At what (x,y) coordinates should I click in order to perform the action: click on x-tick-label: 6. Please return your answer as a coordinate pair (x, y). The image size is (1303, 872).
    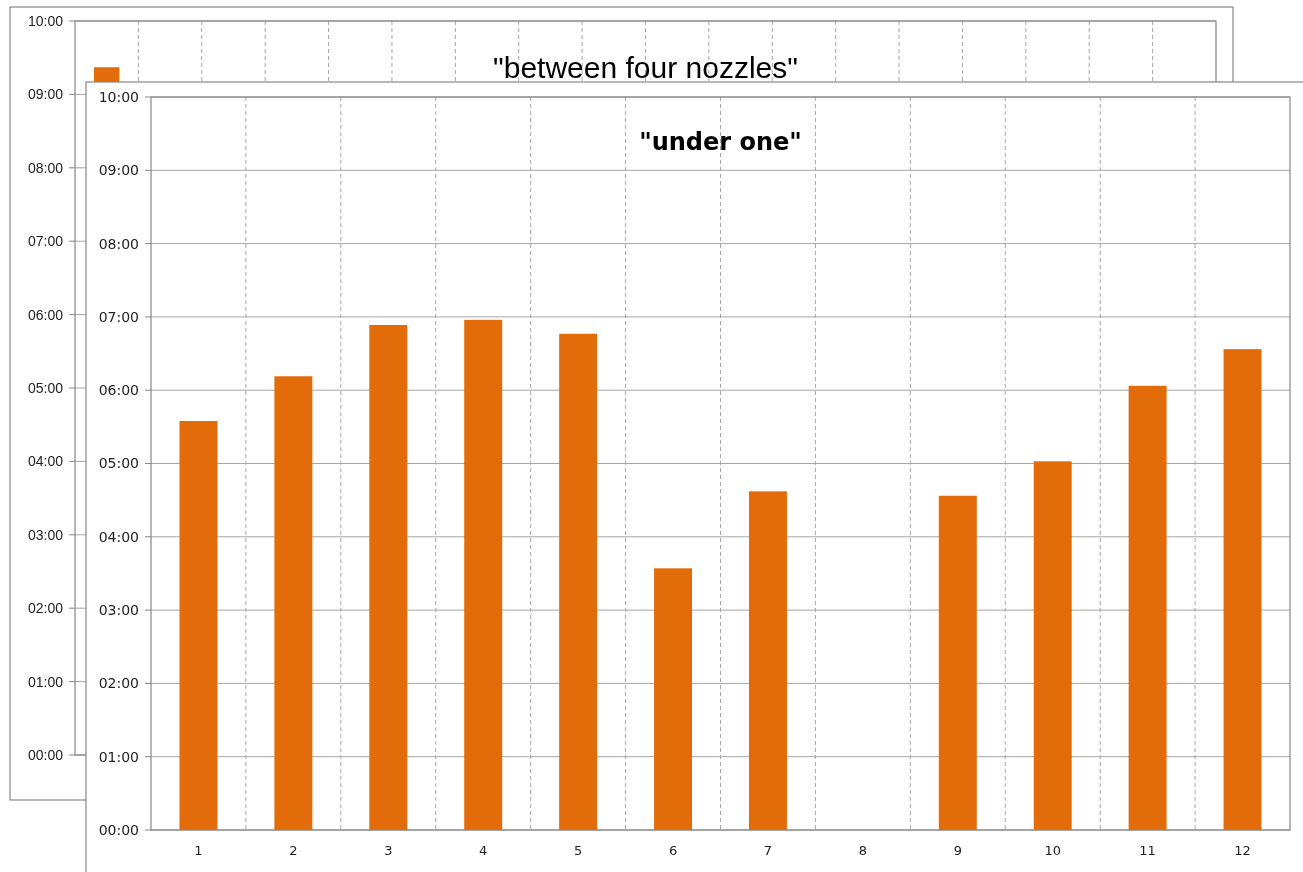
    Looking at the image, I should click on (673, 850).